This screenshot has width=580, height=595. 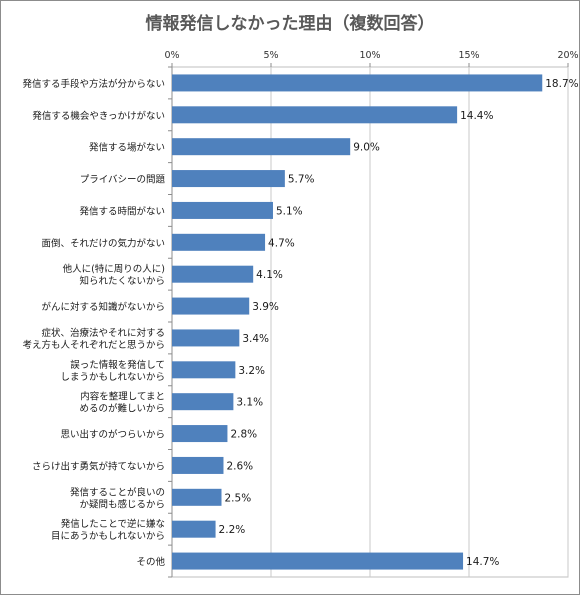 I want to click on category-label: 考え方も人それぞれだと思うから, so click(x=93, y=345).